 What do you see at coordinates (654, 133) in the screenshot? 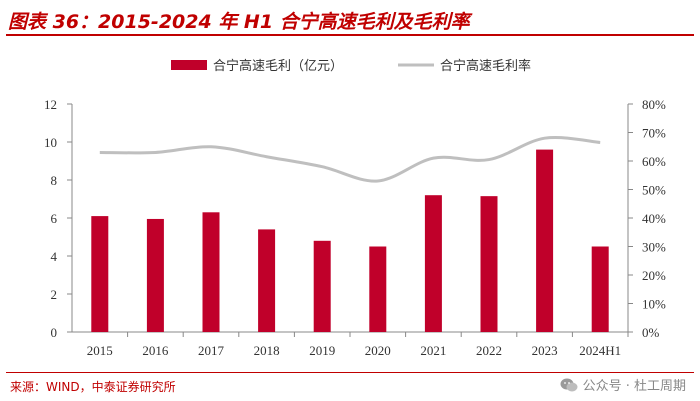
I see `y-right-tick-label: 70%` at bounding box center [654, 133].